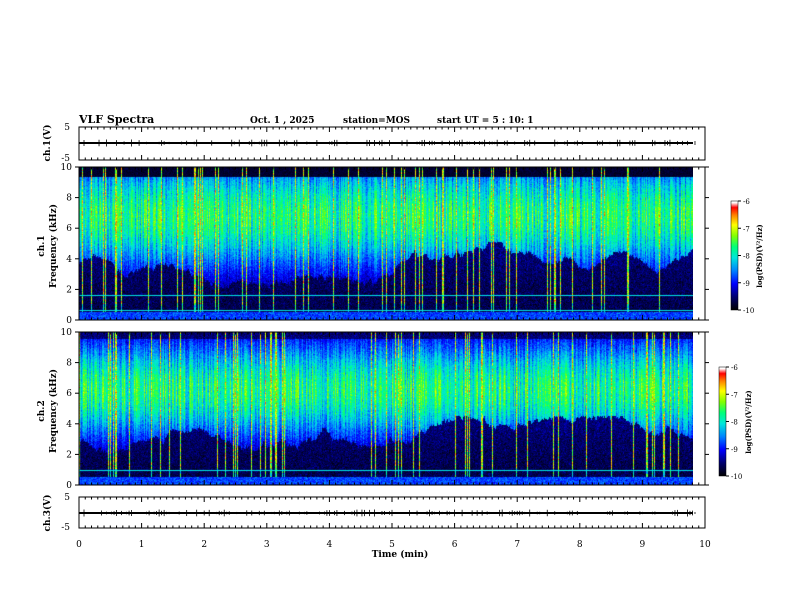  I want to click on ch2-channel-label: ch.2, so click(42, 410).